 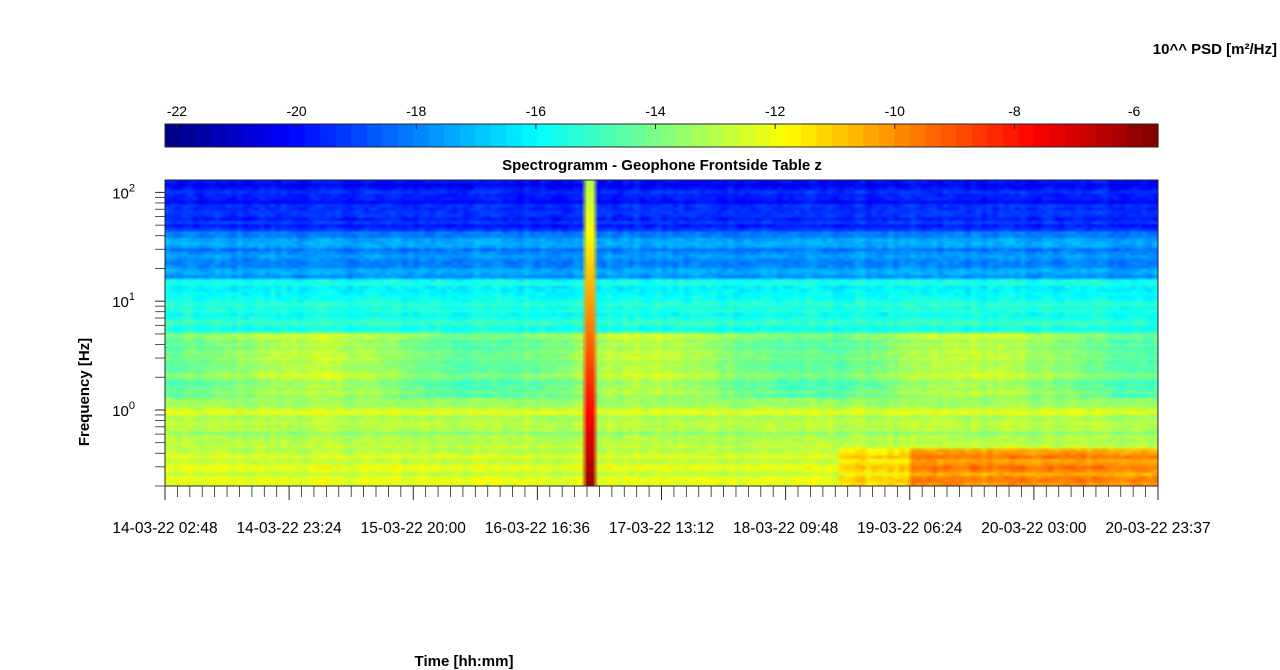 What do you see at coordinates (537, 528) in the screenshot?
I see `x-tick-label: 16-03-22 16:36` at bounding box center [537, 528].